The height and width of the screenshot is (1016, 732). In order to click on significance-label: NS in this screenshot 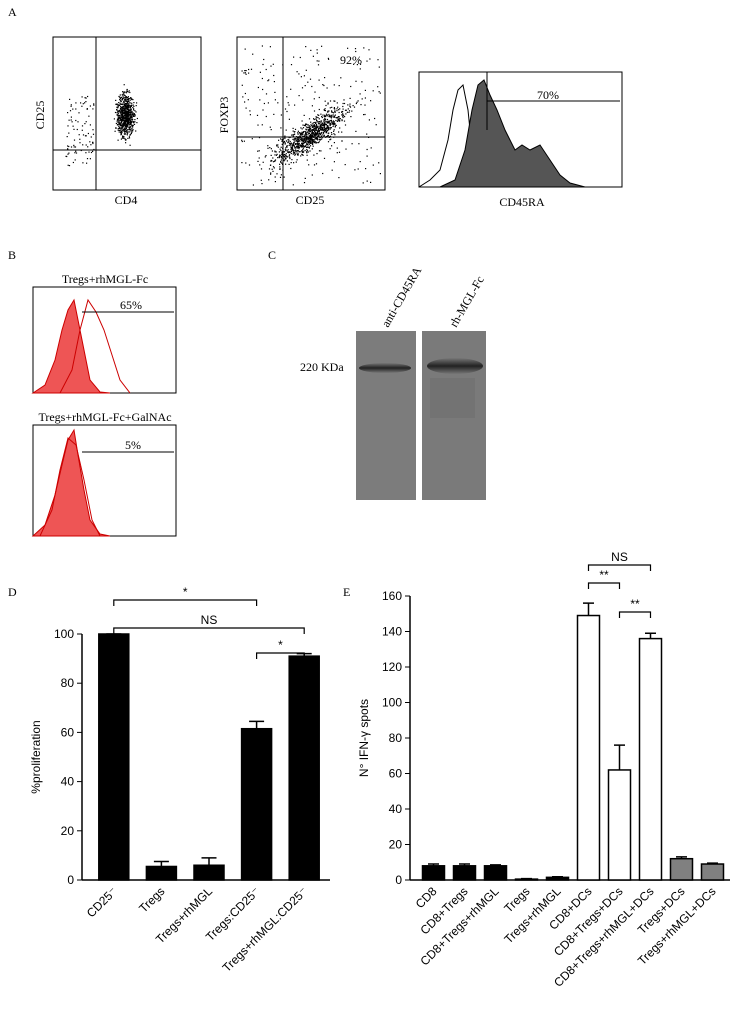, I will do `click(619, 557)`.